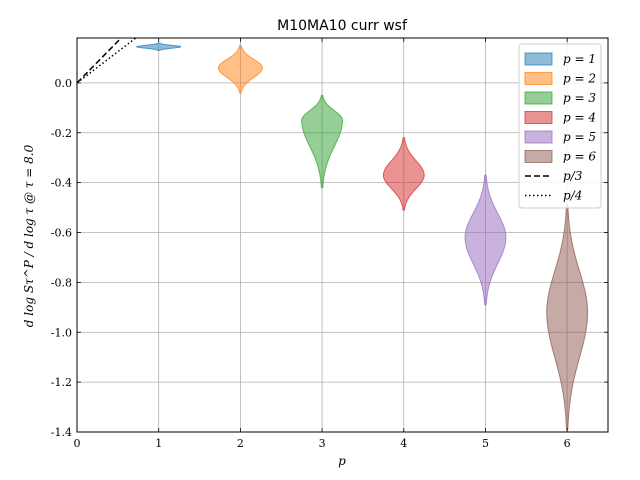  I want to click on legend-label-dotted: p/4, so click(572, 196).